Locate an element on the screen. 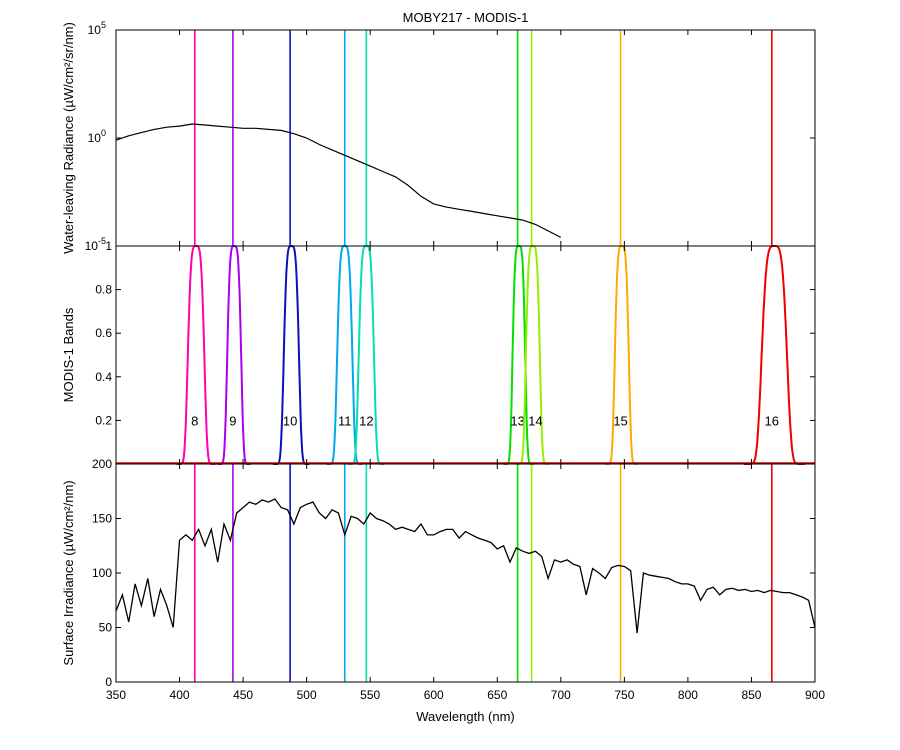 This screenshot has height=750, width=900. radiance-ytick-label-0: 10⁵ is located at coordinates (97, 28).